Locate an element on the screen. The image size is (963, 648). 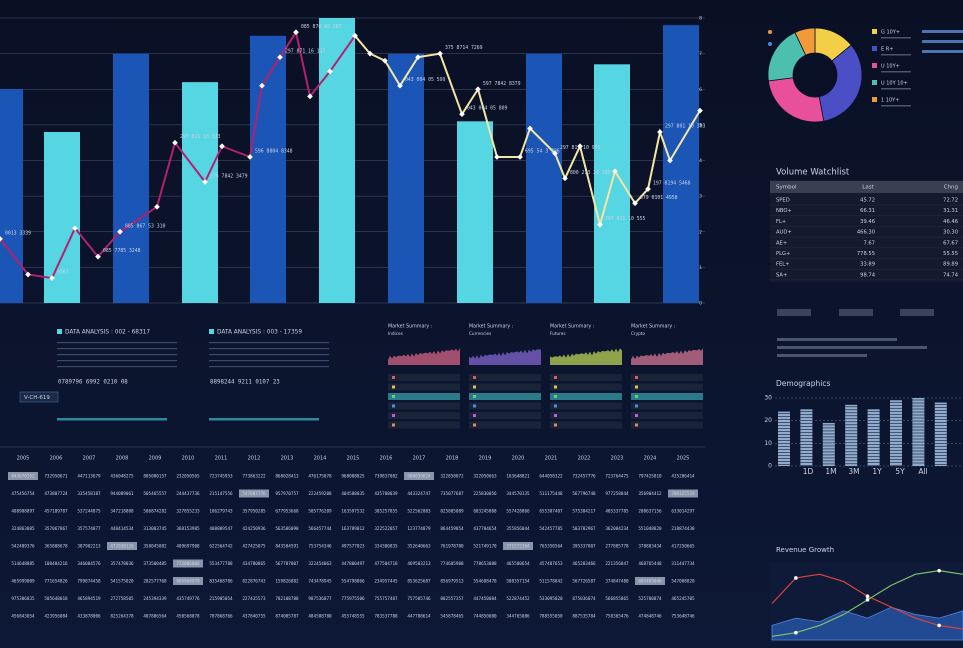
table-cell: 66.31 is located at coordinates (867, 211).